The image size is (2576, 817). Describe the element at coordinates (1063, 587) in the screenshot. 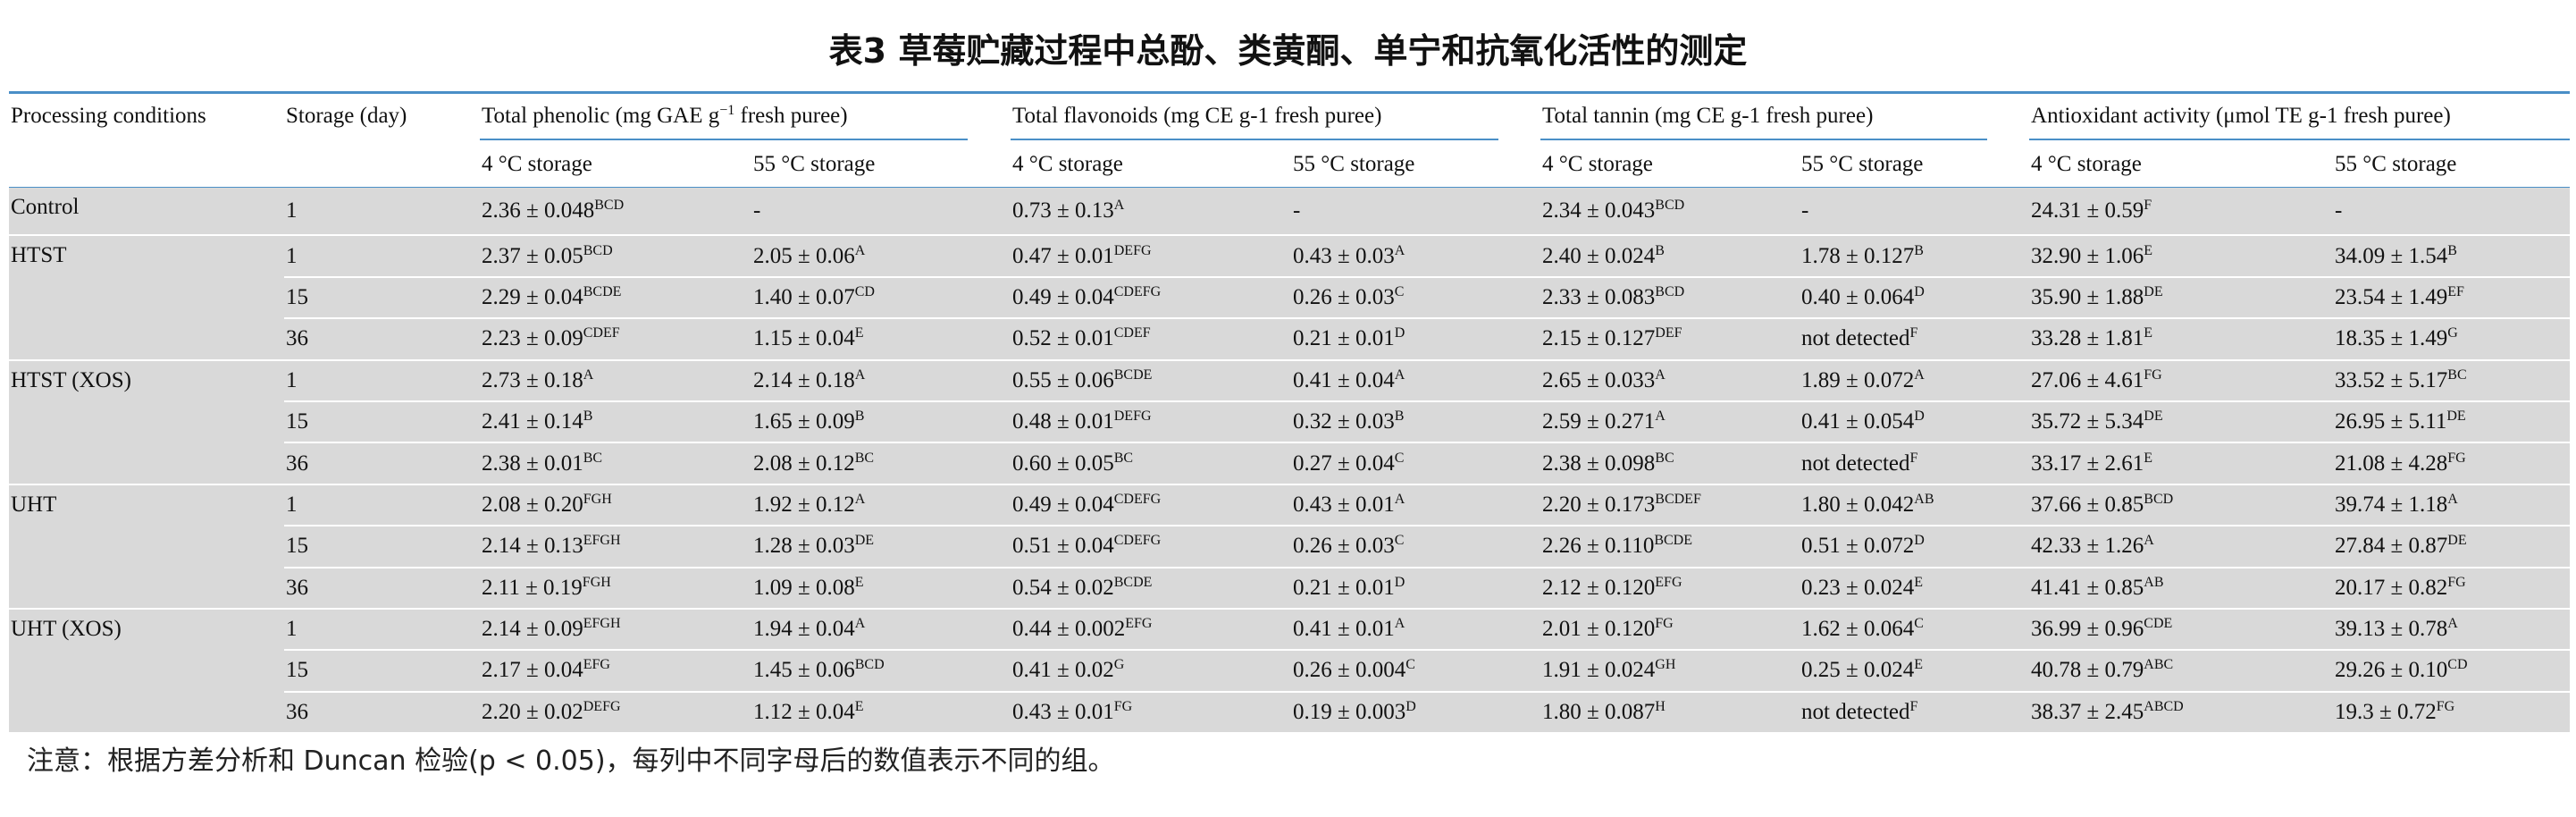

I see `value-text: 0.54 ± 0.02` at that location.